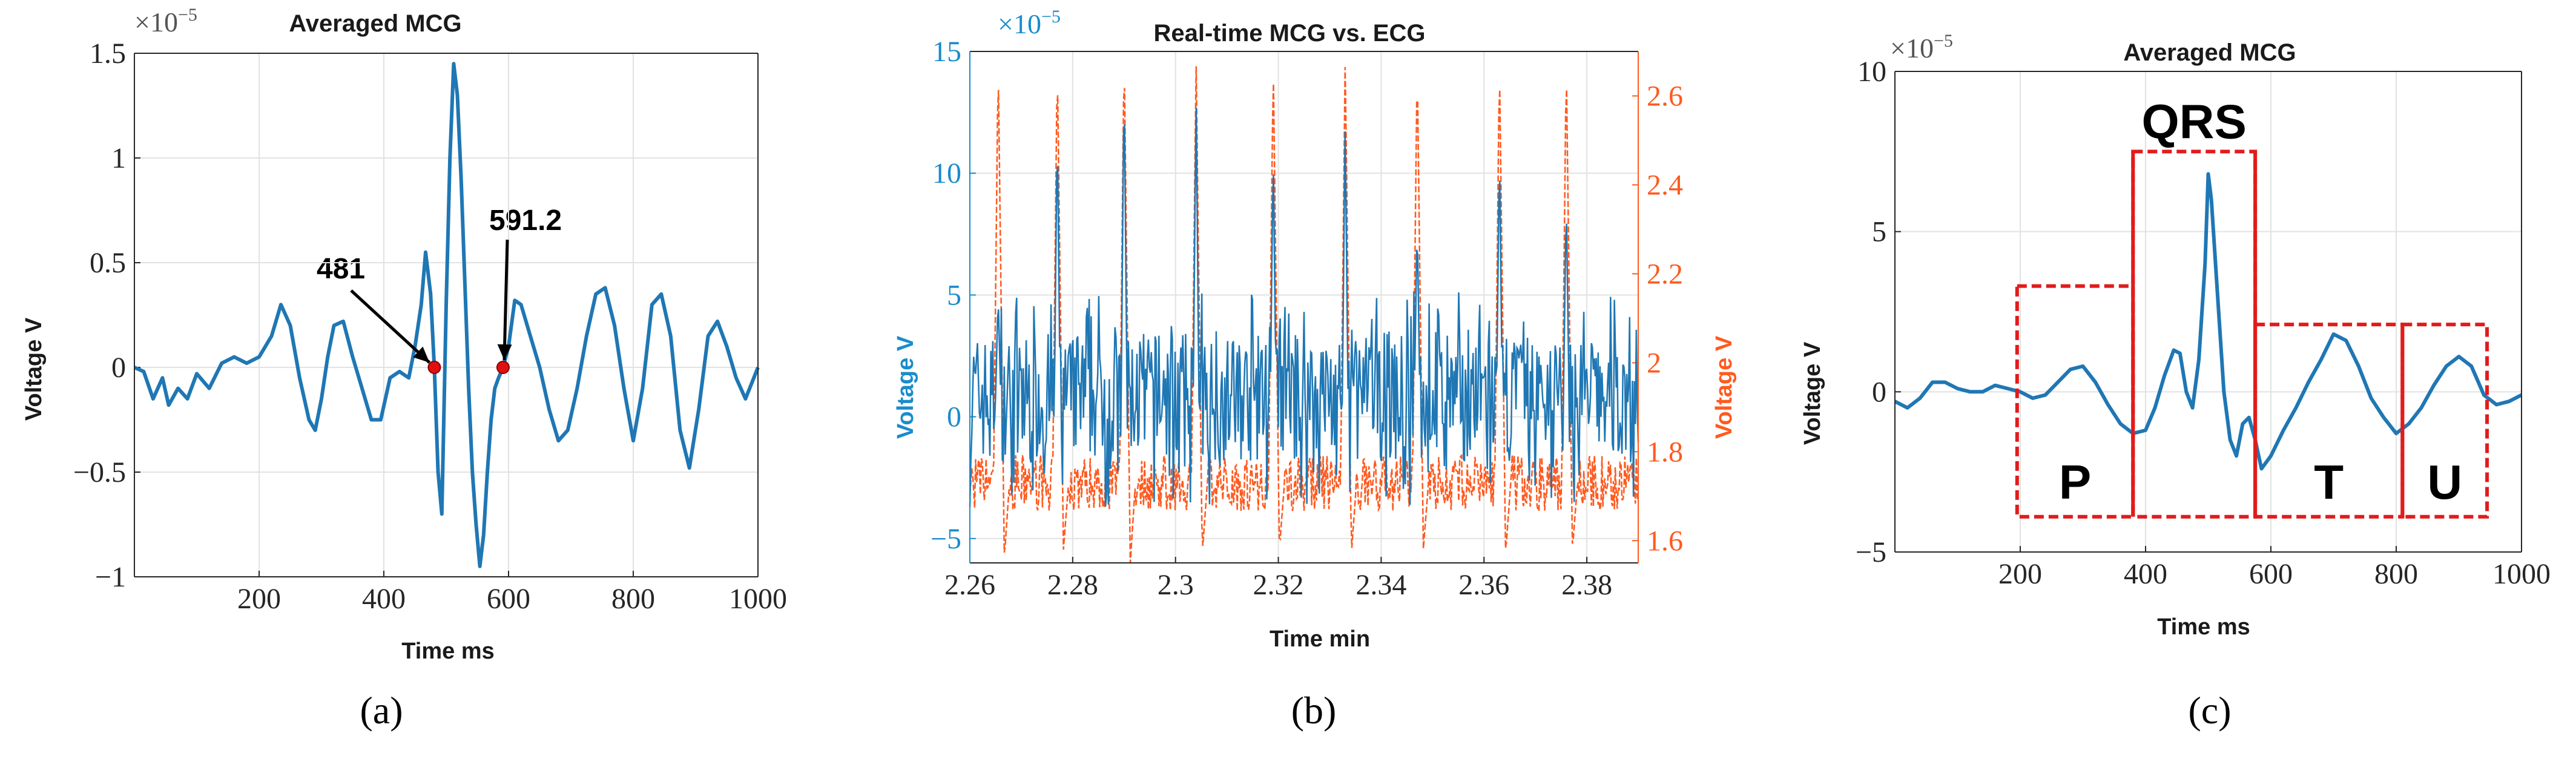  I want to click on panel-b-ytick-label: 5, so click(954, 295).